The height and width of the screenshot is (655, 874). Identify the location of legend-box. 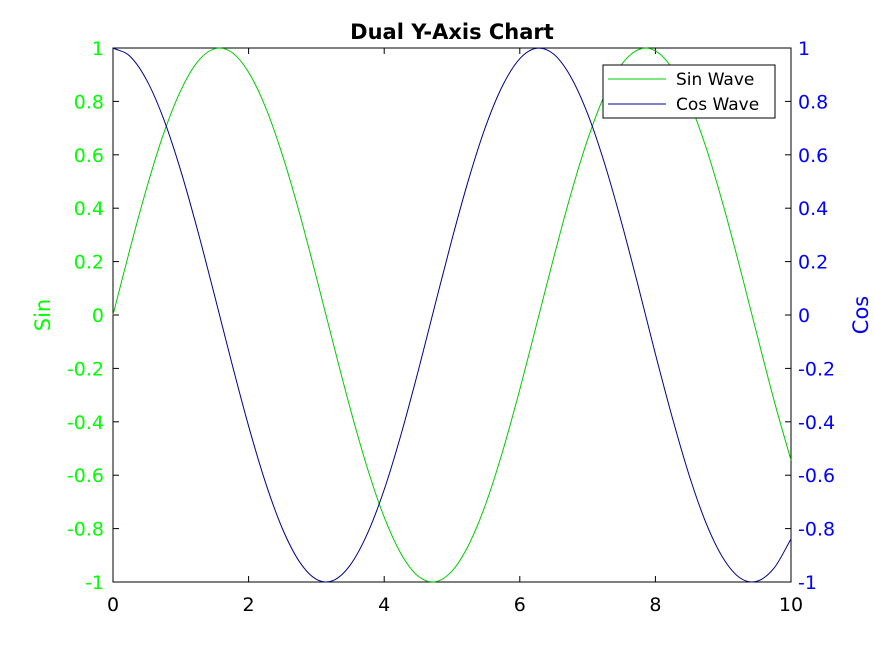
(689, 91).